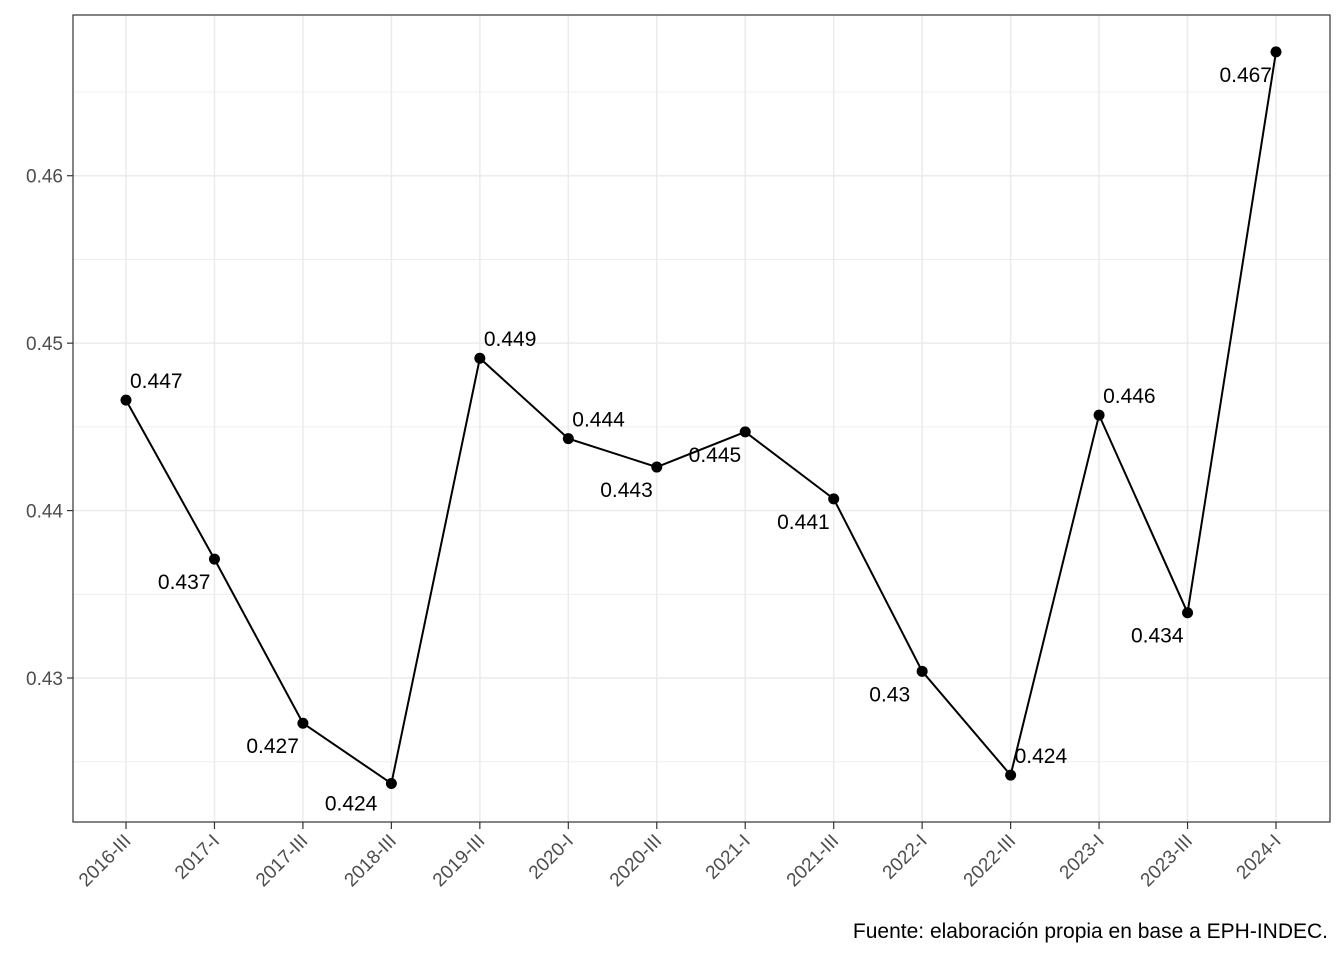 Image resolution: width=1344 pixels, height=960 pixels. What do you see at coordinates (44, 344) in the screenshot?
I see `y-tick-label: 0.45` at bounding box center [44, 344].